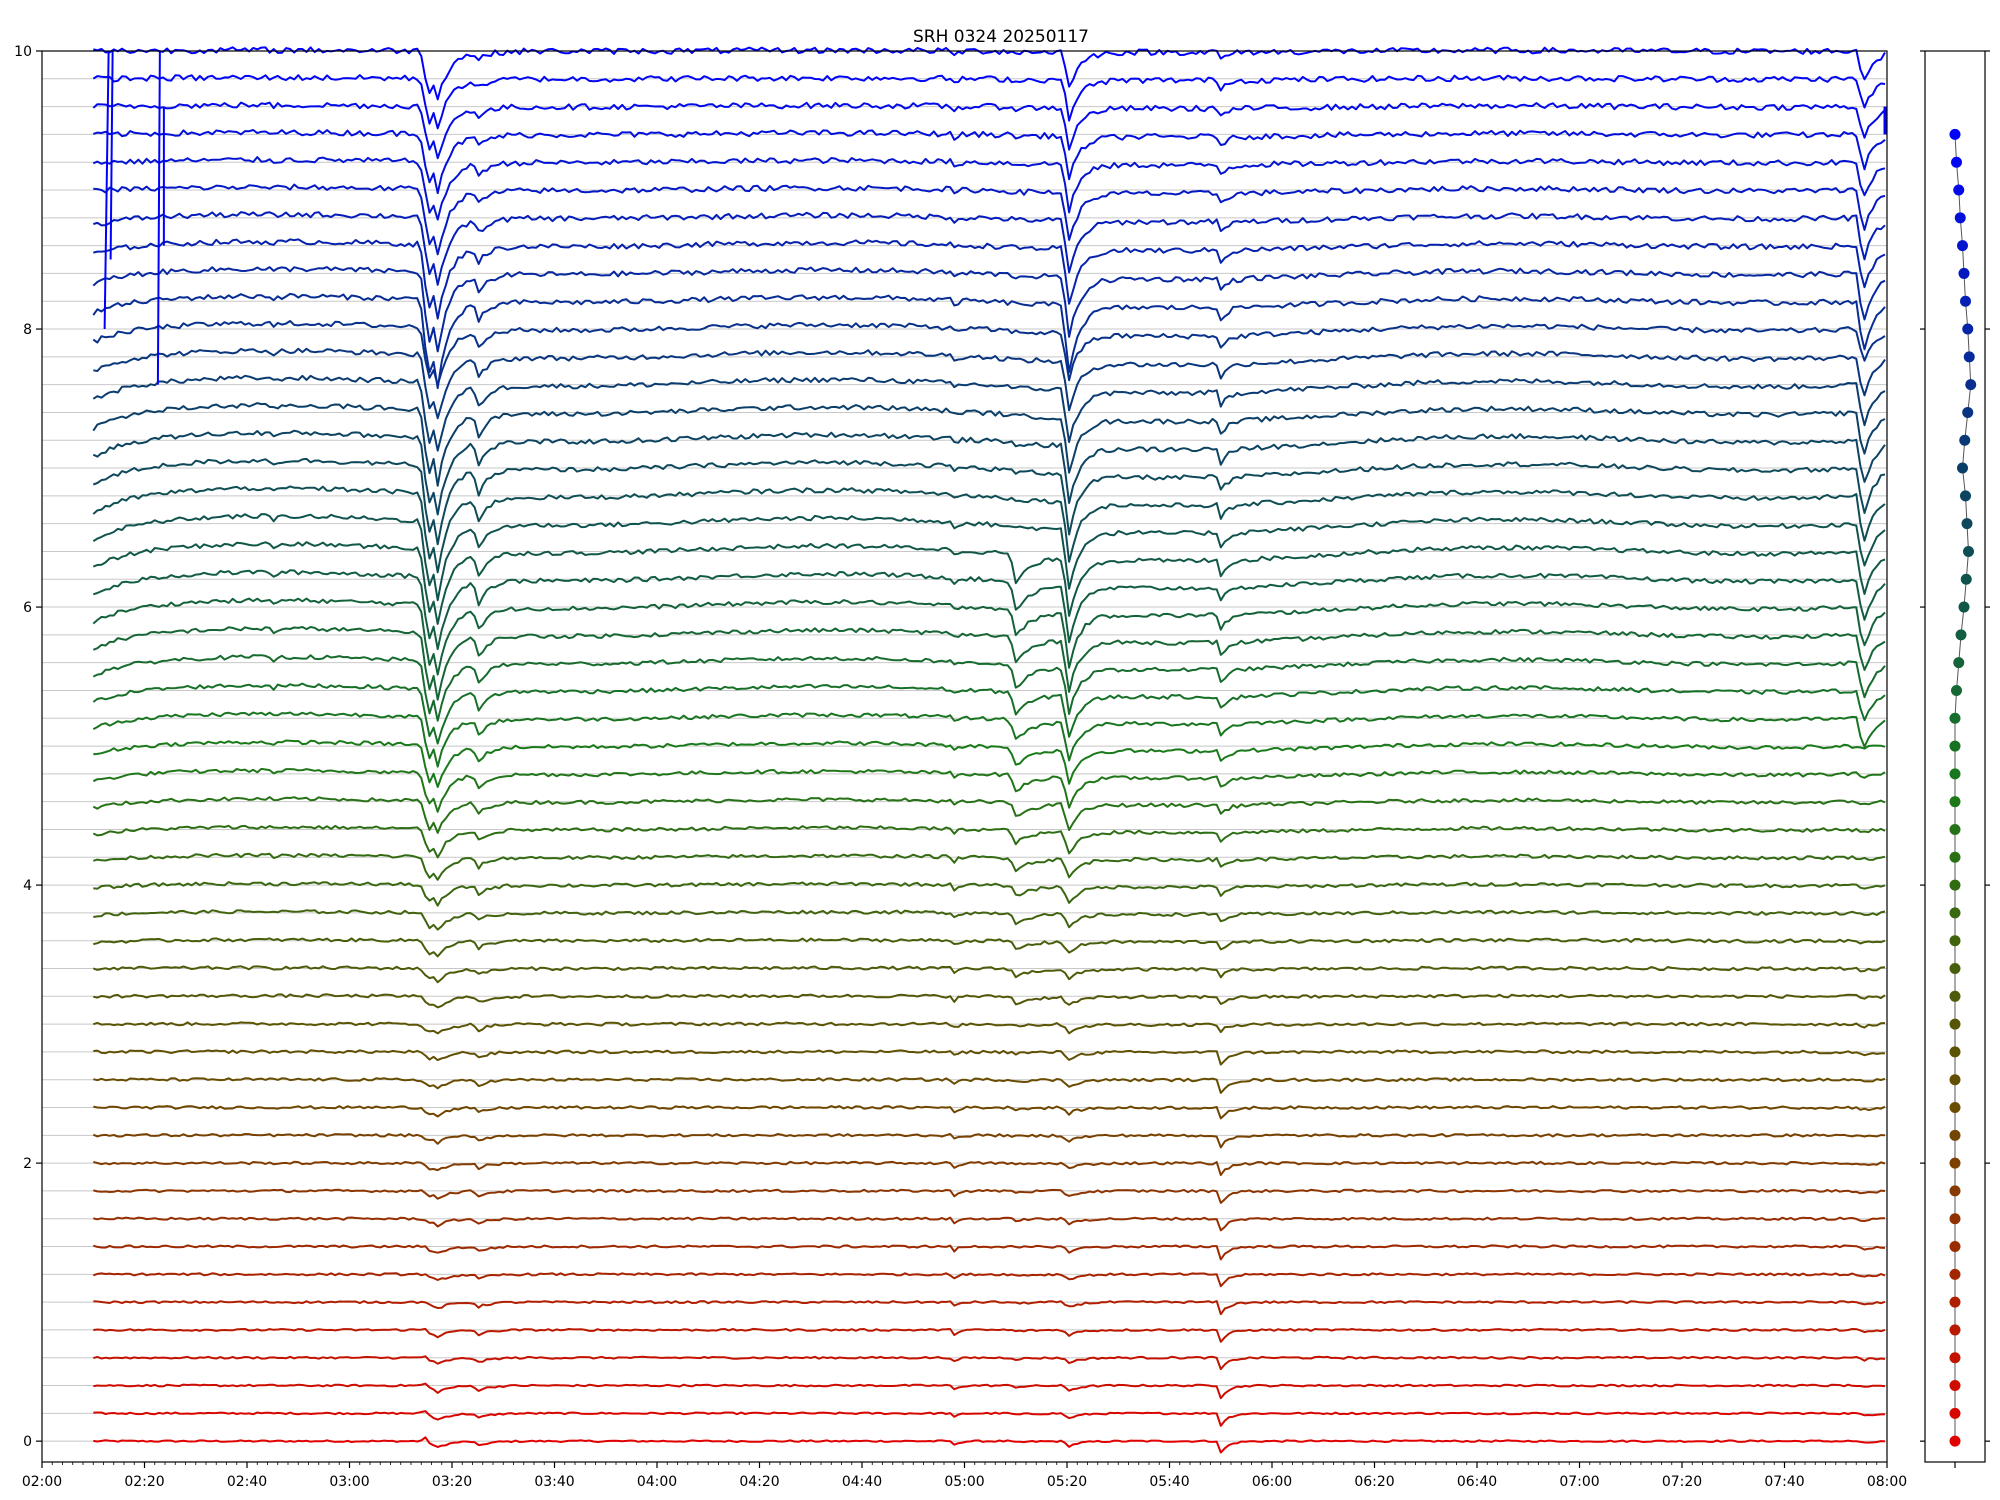 Image resolution: width=2000 pixels, height=1500 pixels. I want to click on x-tick-label: 05:40, so click(1169, 1482).